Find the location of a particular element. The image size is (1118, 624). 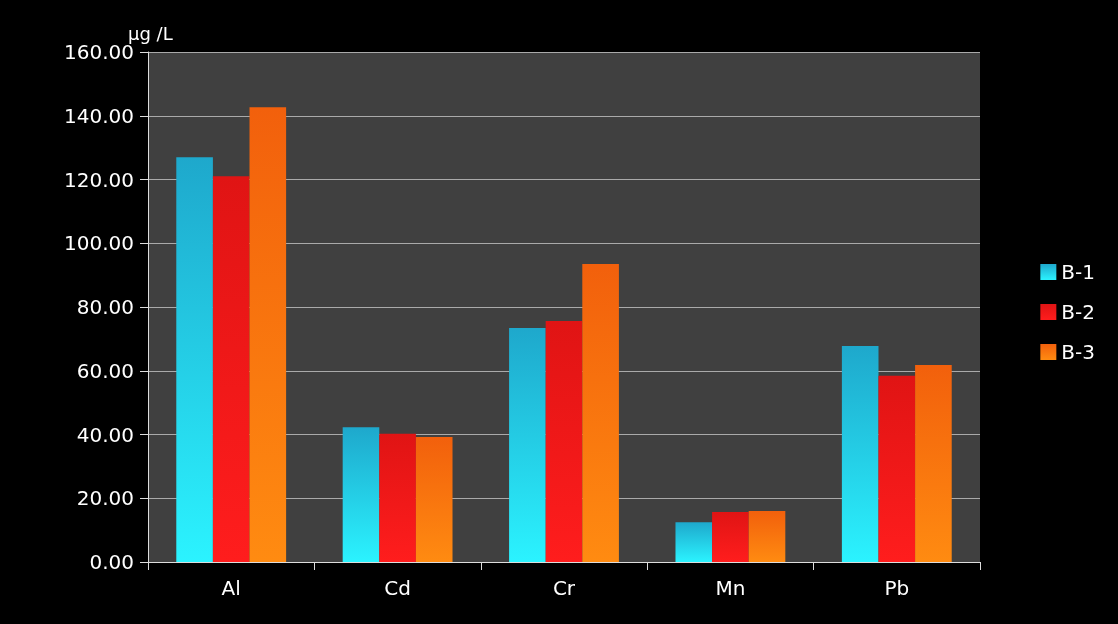

legend-label: B-3 is located at coordinates (1078, 352).